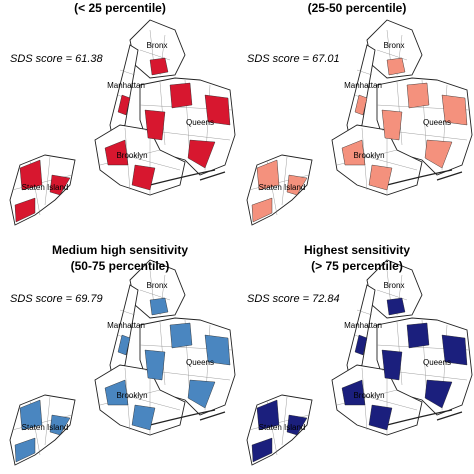 The height and width of the screenshot is (474, 474). Describe the element at coordinates (120, 8) in the screenshot. I see `panel-title: (< 25 percentile)` at that location.